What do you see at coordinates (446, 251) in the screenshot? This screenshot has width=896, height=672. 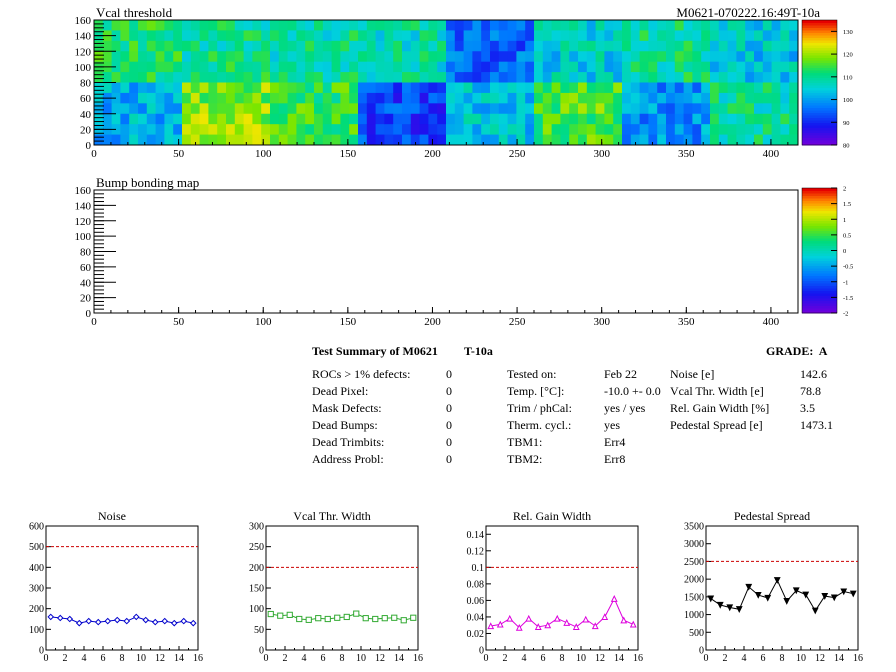 I see `bump-bonding-frame` at bounding box center [446, 251].